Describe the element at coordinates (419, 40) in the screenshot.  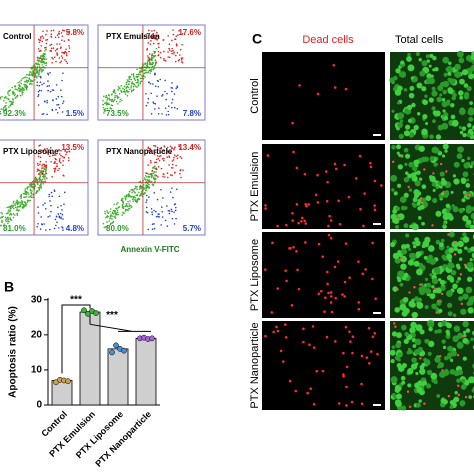
I see `column-header: Total cells` at that location.